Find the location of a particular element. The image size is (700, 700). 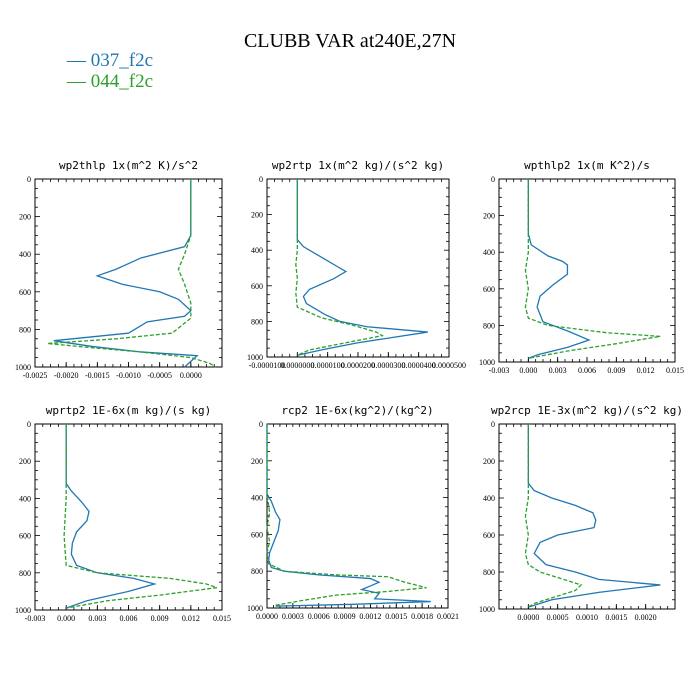

x-tick-label: -0.0015 is located at coordinates (97, 375).